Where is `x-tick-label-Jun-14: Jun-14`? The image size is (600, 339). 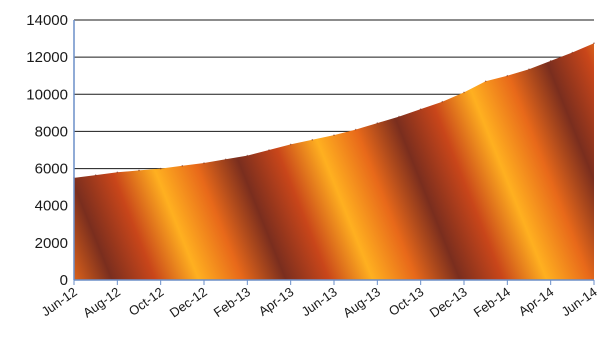
x-tick-label-Jun-14: Jun-14 is located at coordinates (579, 301).